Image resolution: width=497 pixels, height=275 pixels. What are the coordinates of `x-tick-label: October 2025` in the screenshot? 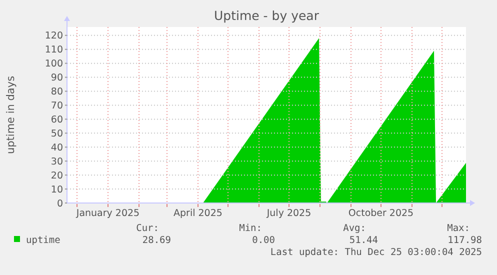 It's located at (381, 213).